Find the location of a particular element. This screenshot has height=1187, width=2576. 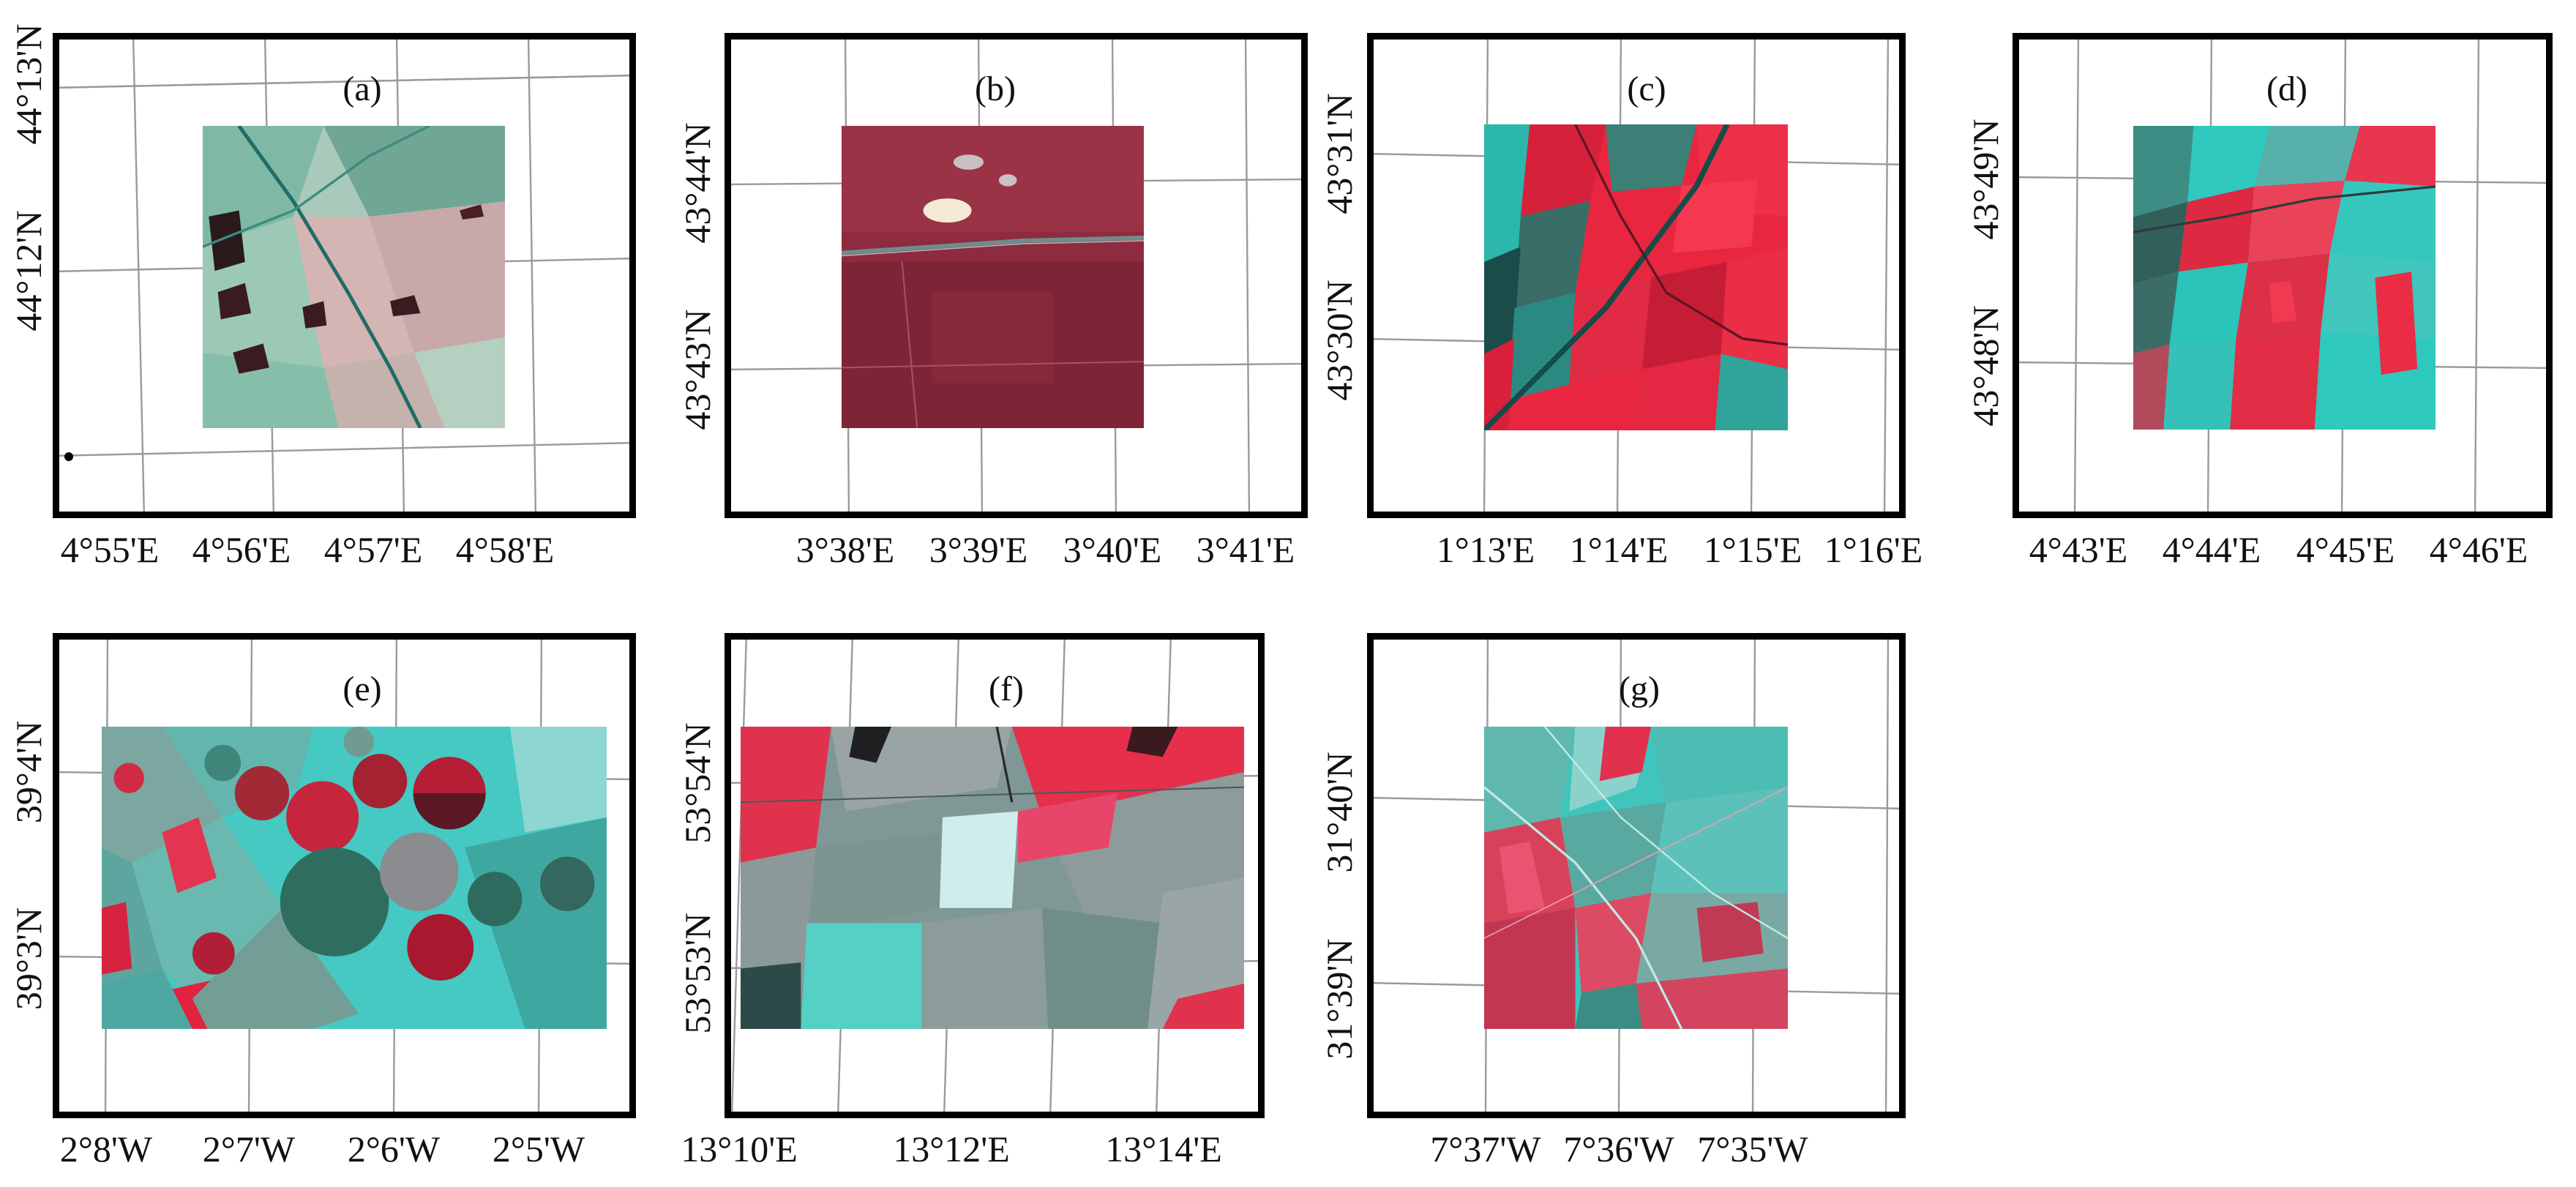

tick-mark is located at coordinates (68, 456).